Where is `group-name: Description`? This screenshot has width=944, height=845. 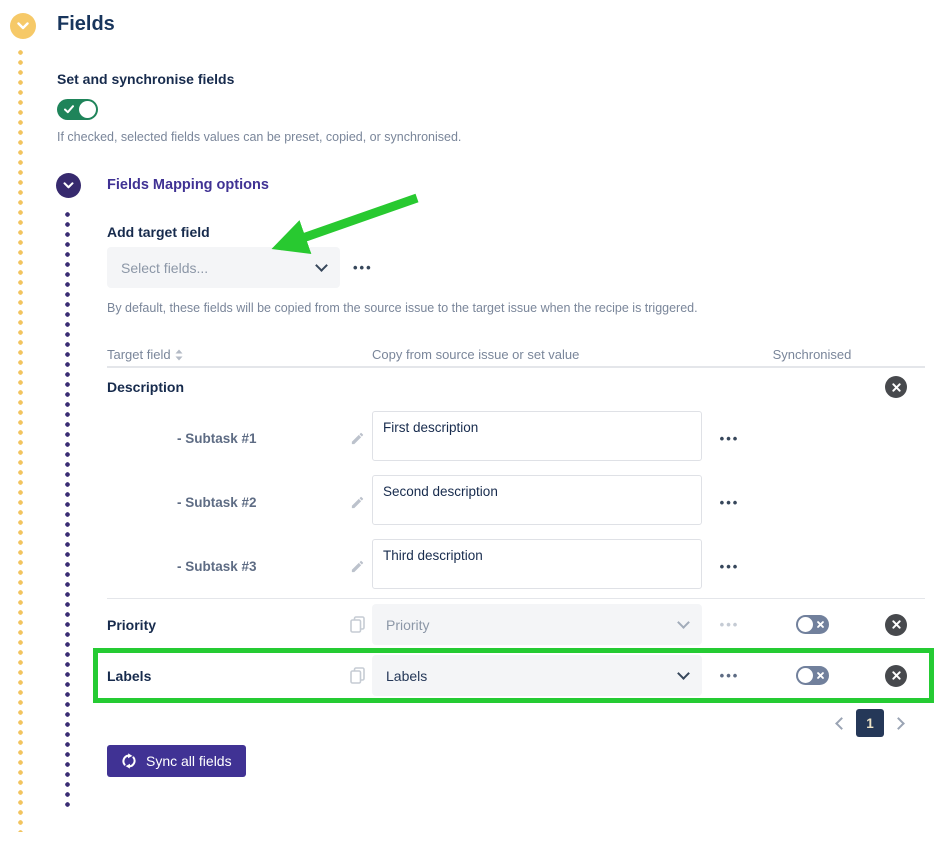 group-name: Description is located at coordinates (146, 387).